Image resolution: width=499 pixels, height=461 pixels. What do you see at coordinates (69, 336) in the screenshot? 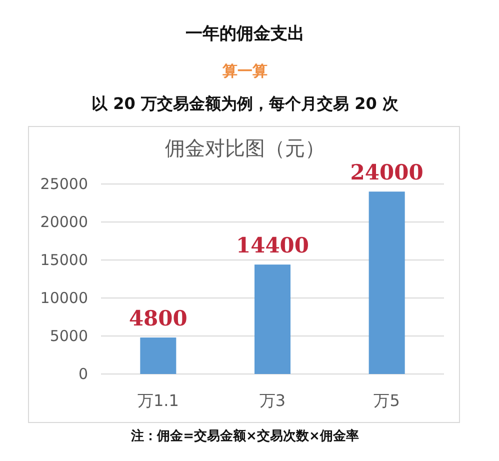
I see `y-tick-label: 5000` at bounding box center [69, 336].